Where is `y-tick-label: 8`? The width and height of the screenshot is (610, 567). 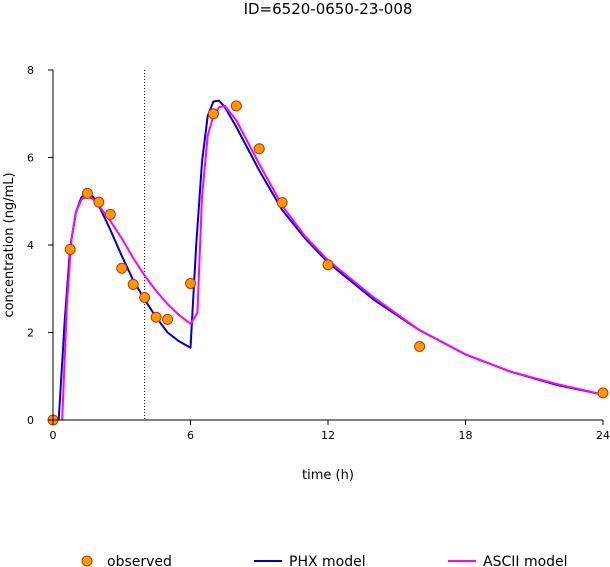
y-tick-label: 8 is located at coordinates (30, 70).